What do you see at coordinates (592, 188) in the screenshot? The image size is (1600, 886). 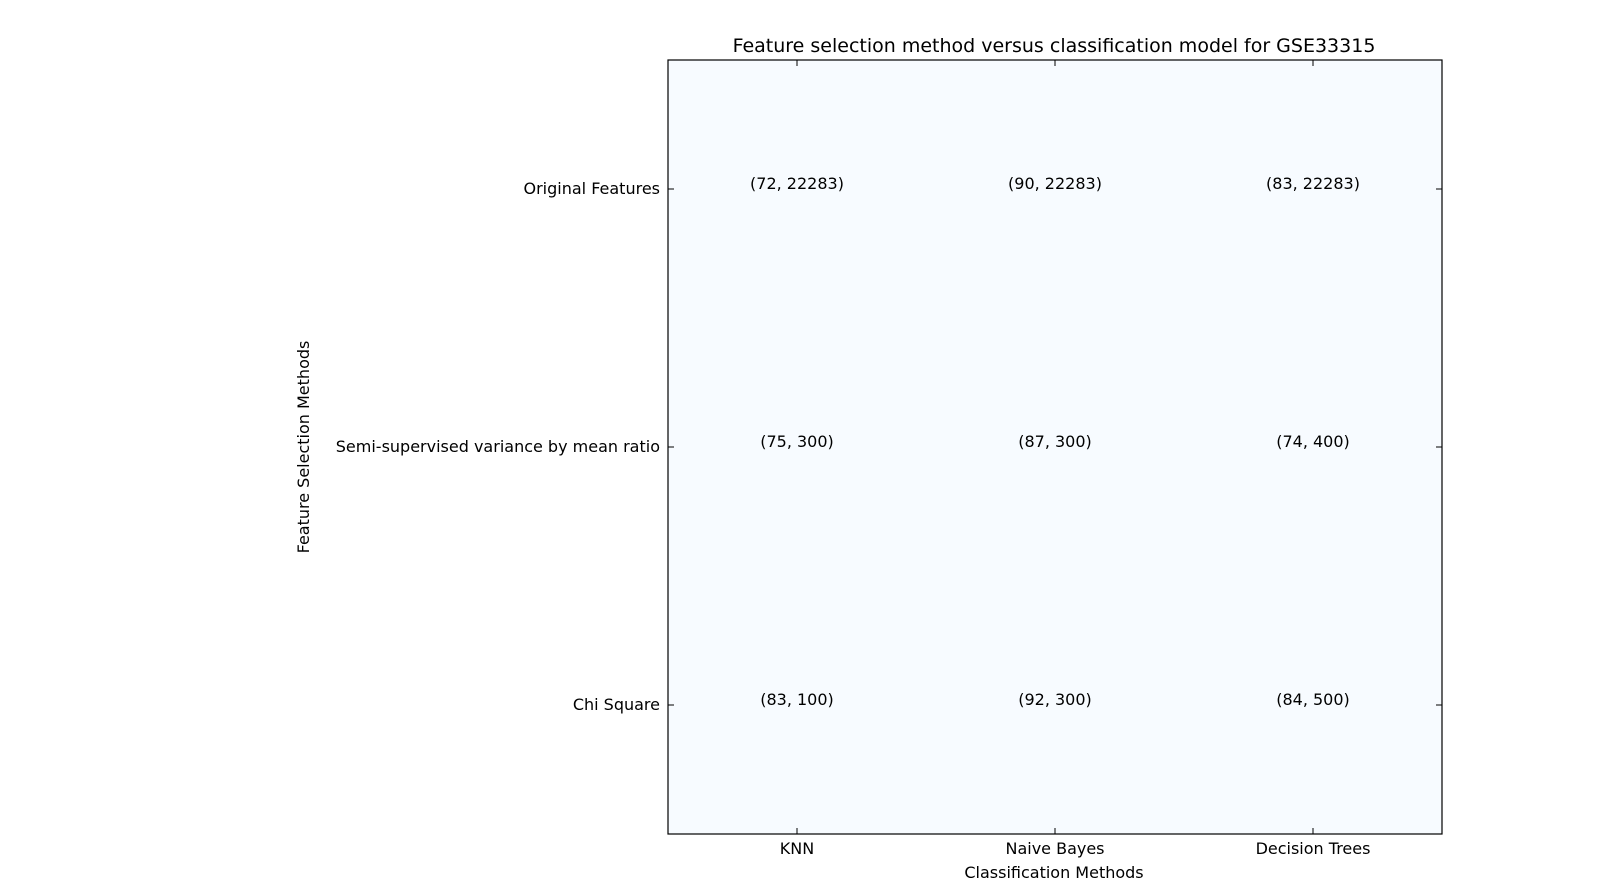 I see `y-tick-label-original-features: Original Features` at bounding box center [592, 188].